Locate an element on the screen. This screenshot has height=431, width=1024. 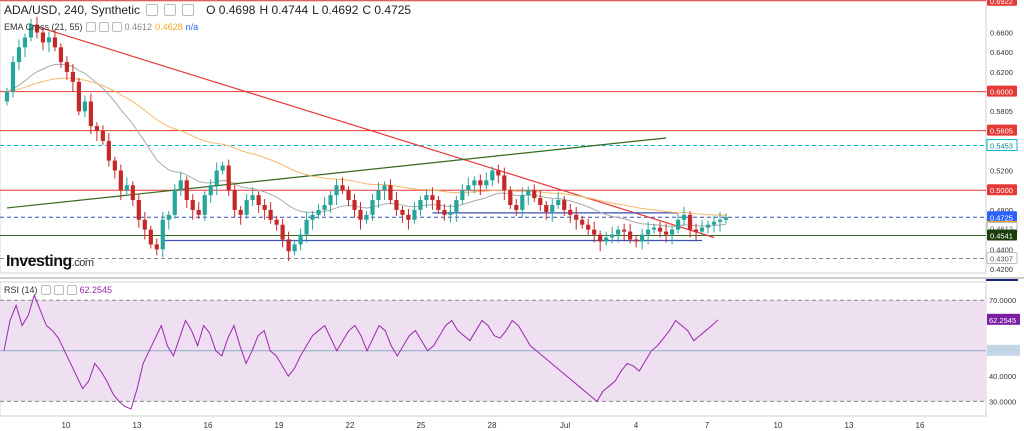
current-price-tag is located at coordinates (1002, 217).